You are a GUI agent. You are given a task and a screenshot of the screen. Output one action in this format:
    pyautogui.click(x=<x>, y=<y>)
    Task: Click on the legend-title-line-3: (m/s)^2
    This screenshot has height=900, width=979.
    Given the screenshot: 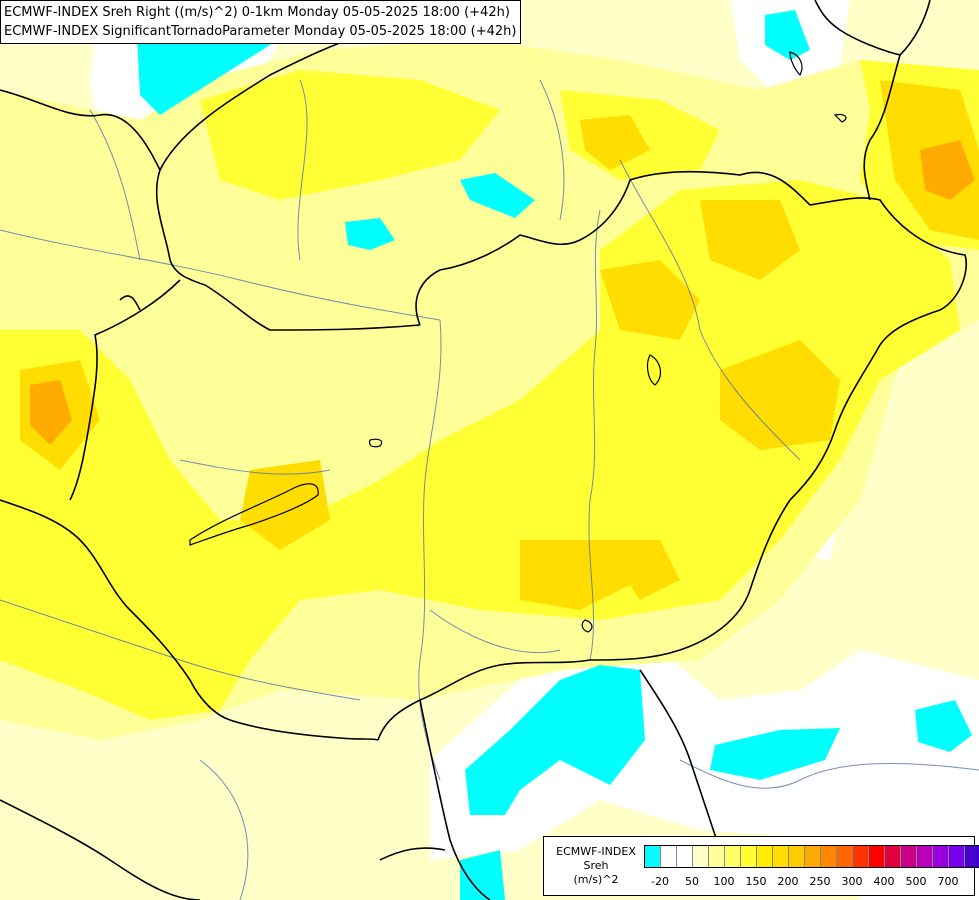 What is the action you would take?
    pyautogui.click(x=596, y=879)
    